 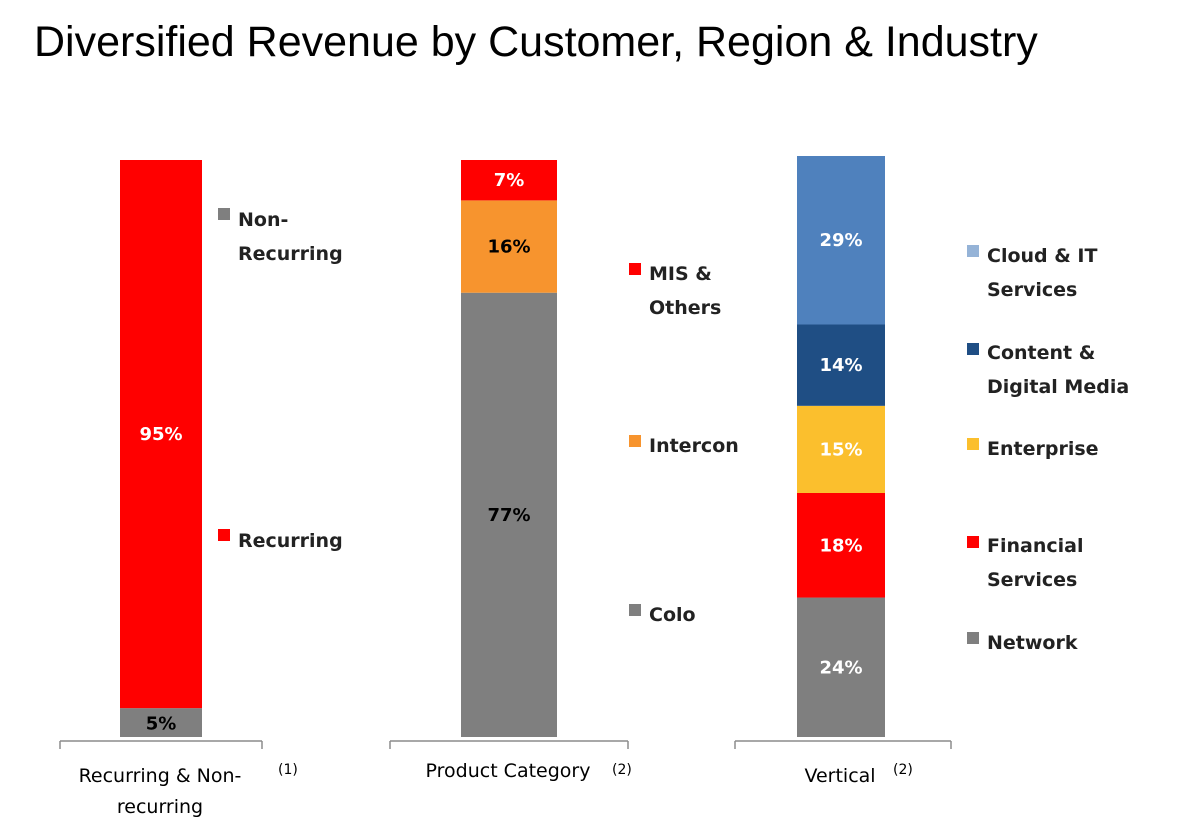 I want to click on data-label-colo: 77%, so click(x=508, y=515).